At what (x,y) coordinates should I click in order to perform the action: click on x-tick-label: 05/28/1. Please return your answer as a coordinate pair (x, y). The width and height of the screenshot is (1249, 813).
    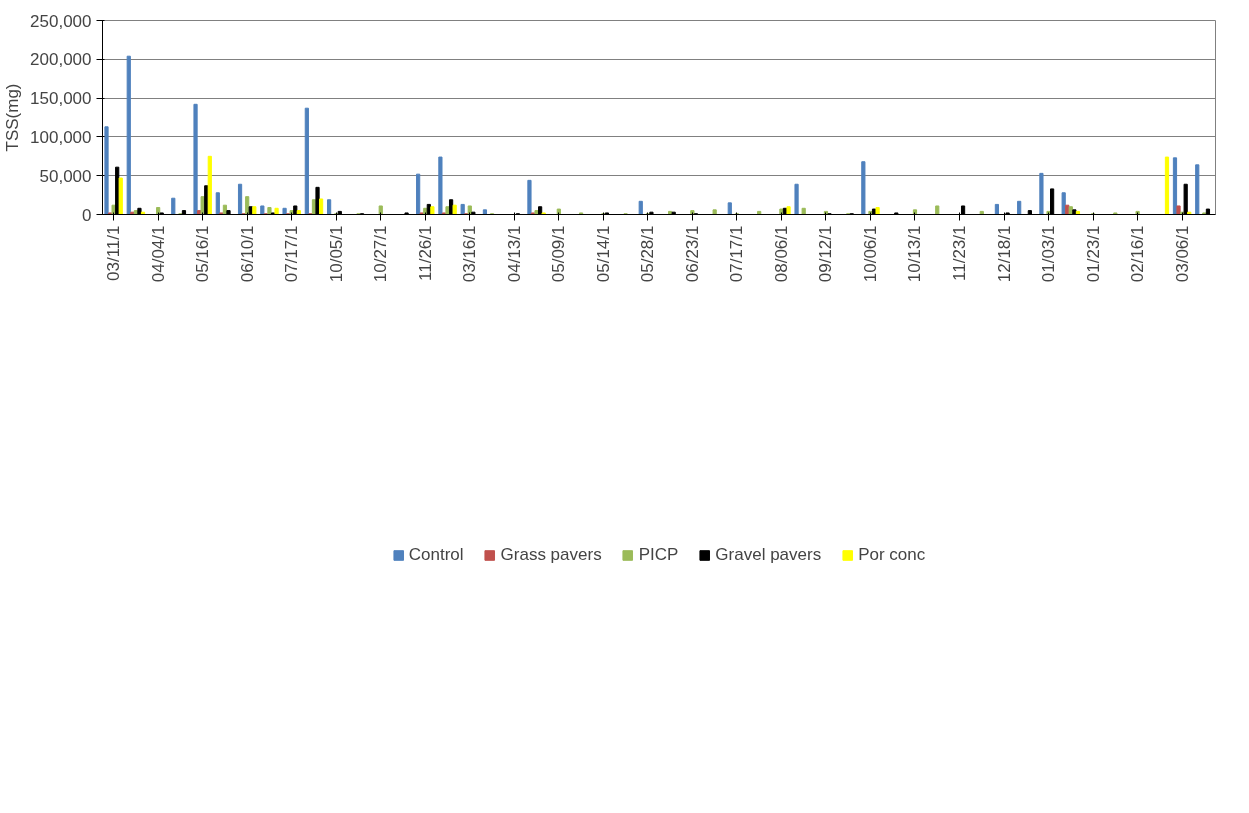
    Looking at the image, I should click on (648, 254).